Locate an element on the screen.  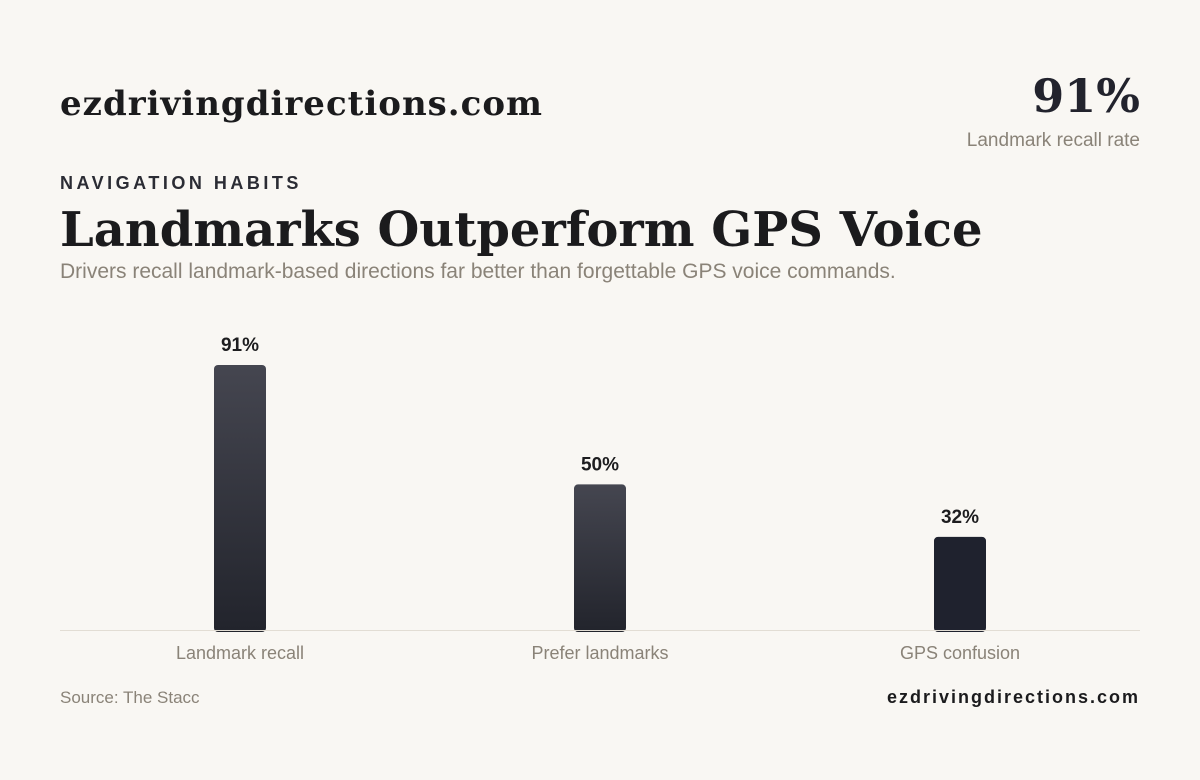
highlight-stat: 91% Landmark recall rate is located at coordinates (1053, 110).